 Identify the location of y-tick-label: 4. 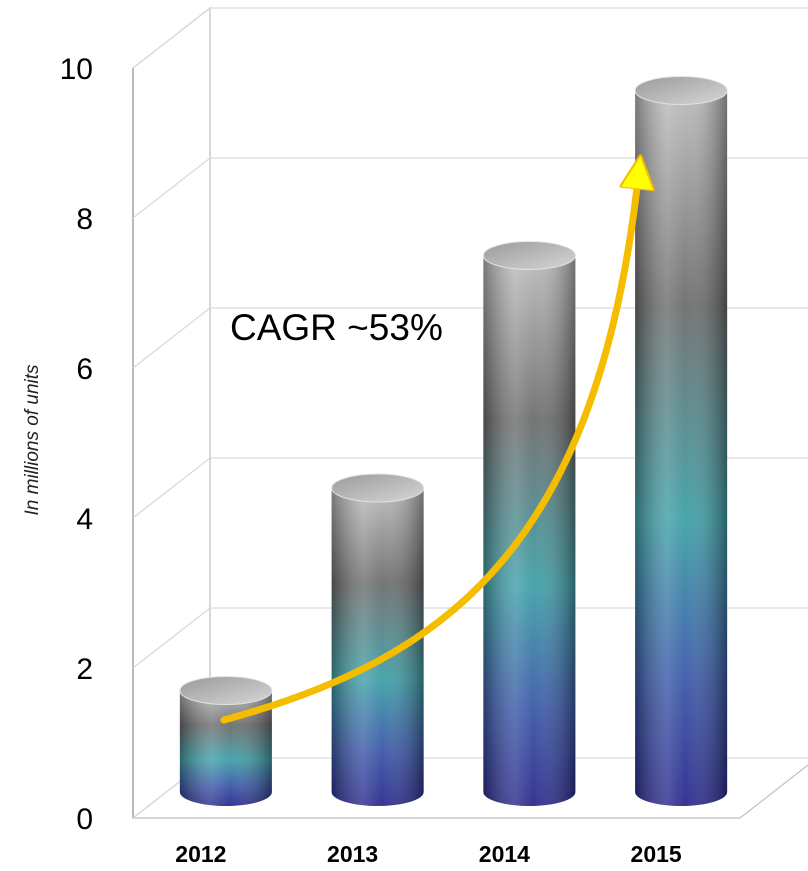
(84, 519).